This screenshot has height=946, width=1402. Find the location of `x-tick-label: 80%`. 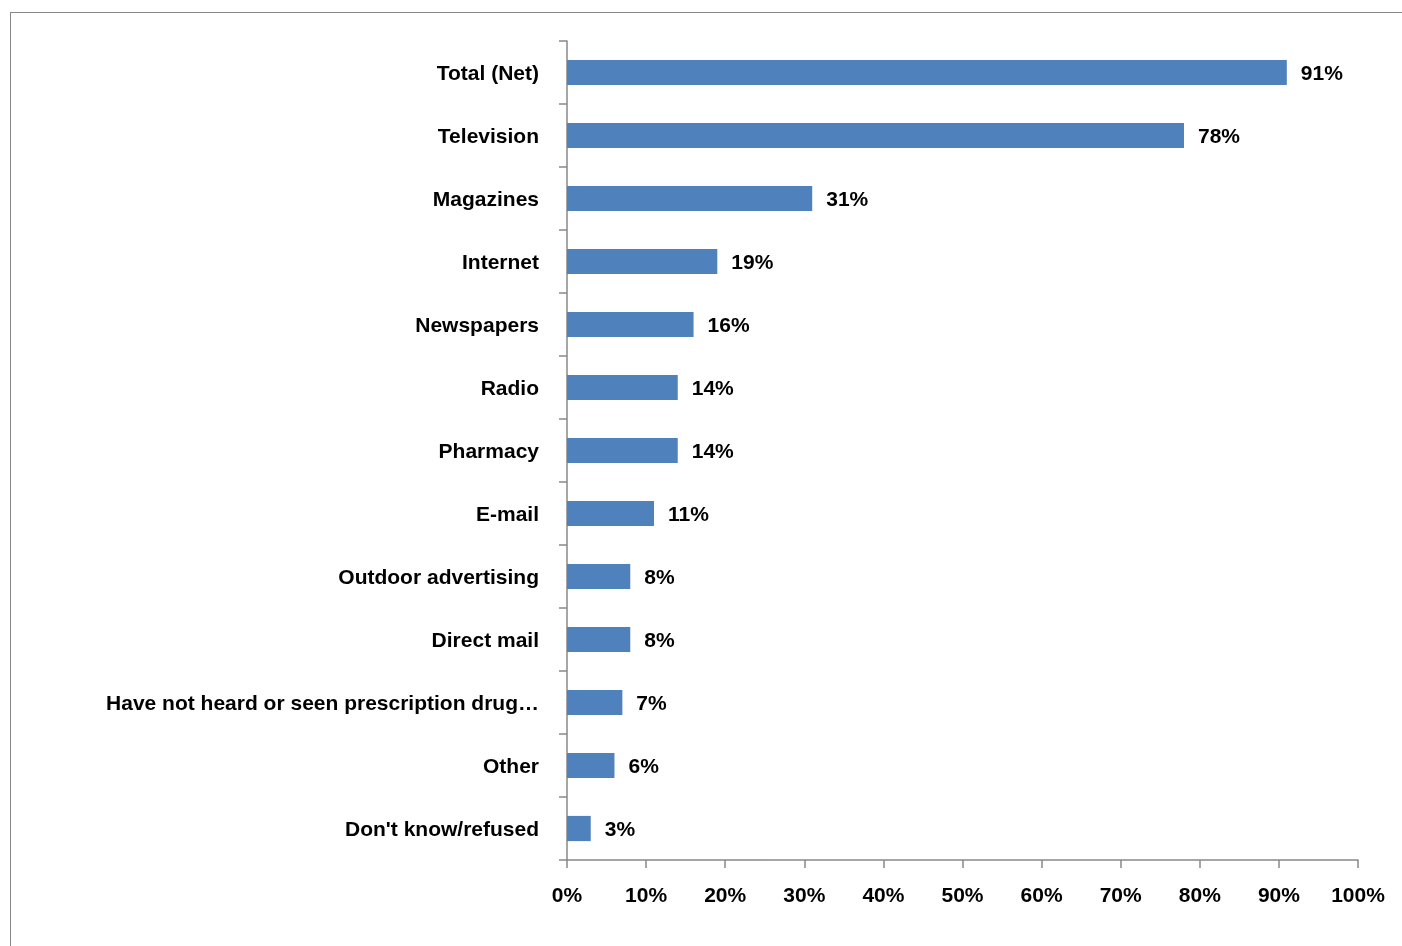

x-tick-label: 80% is located at coordinates (1200, 894).